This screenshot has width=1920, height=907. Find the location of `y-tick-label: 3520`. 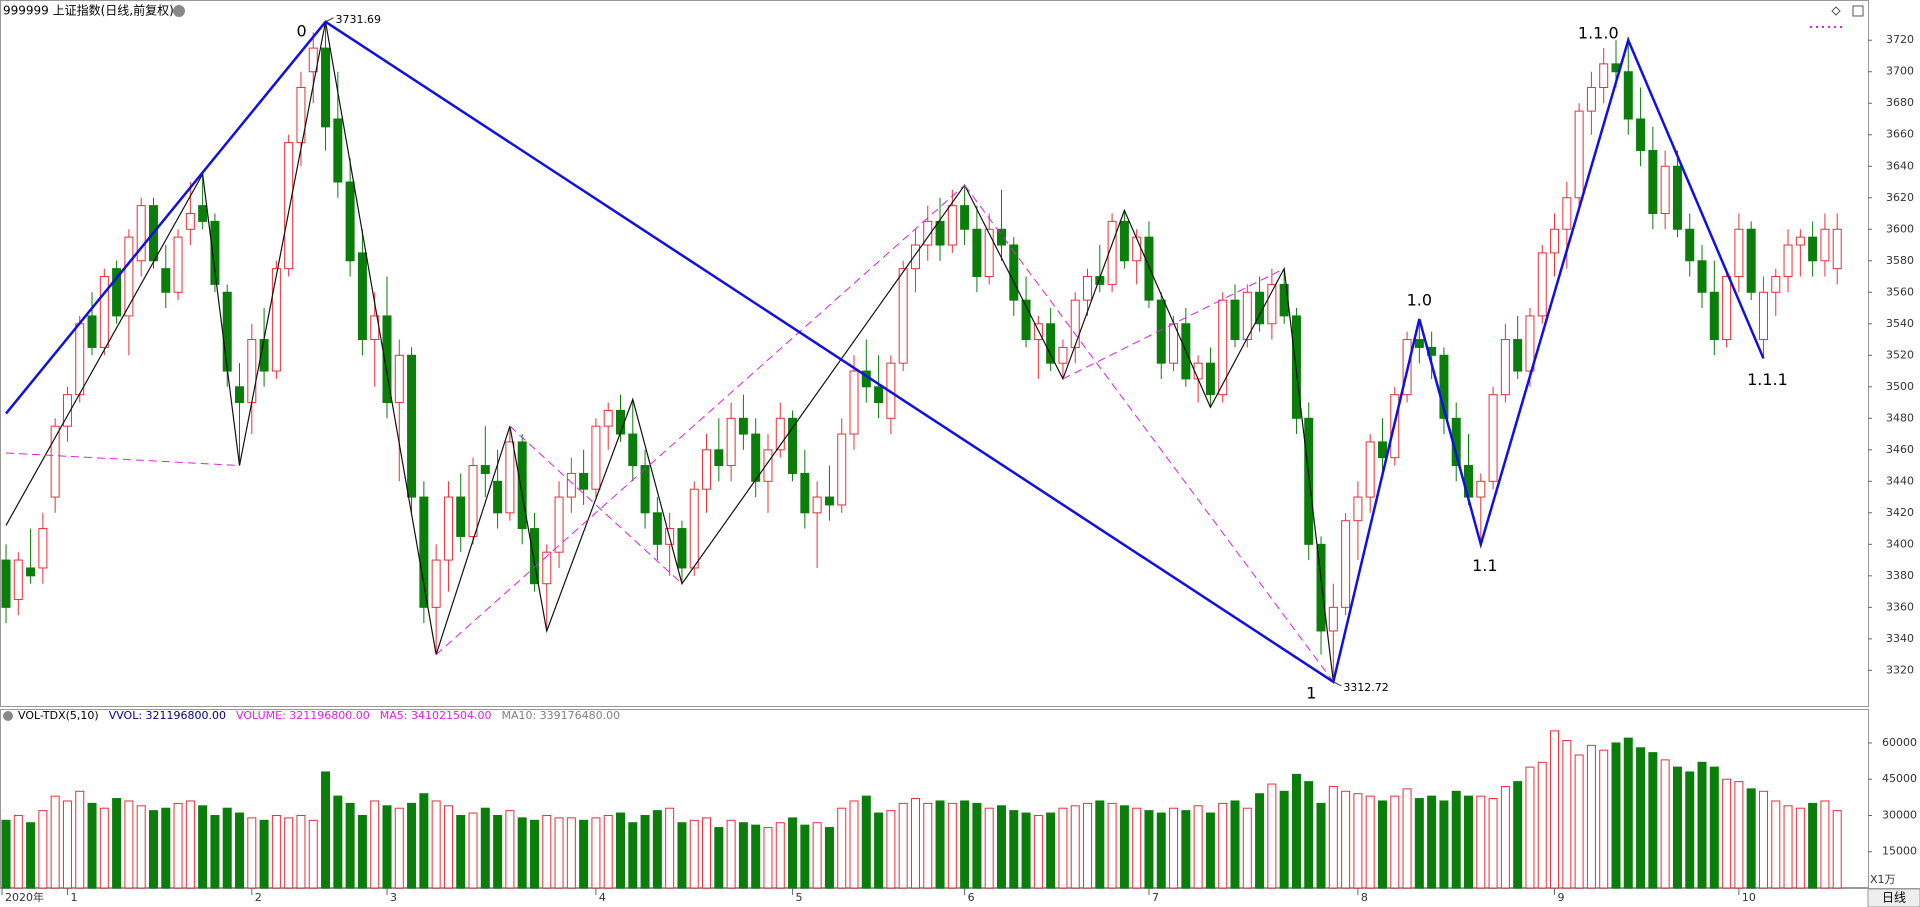

y-tick-label: 3520 is located at coordinates (1900, 354).